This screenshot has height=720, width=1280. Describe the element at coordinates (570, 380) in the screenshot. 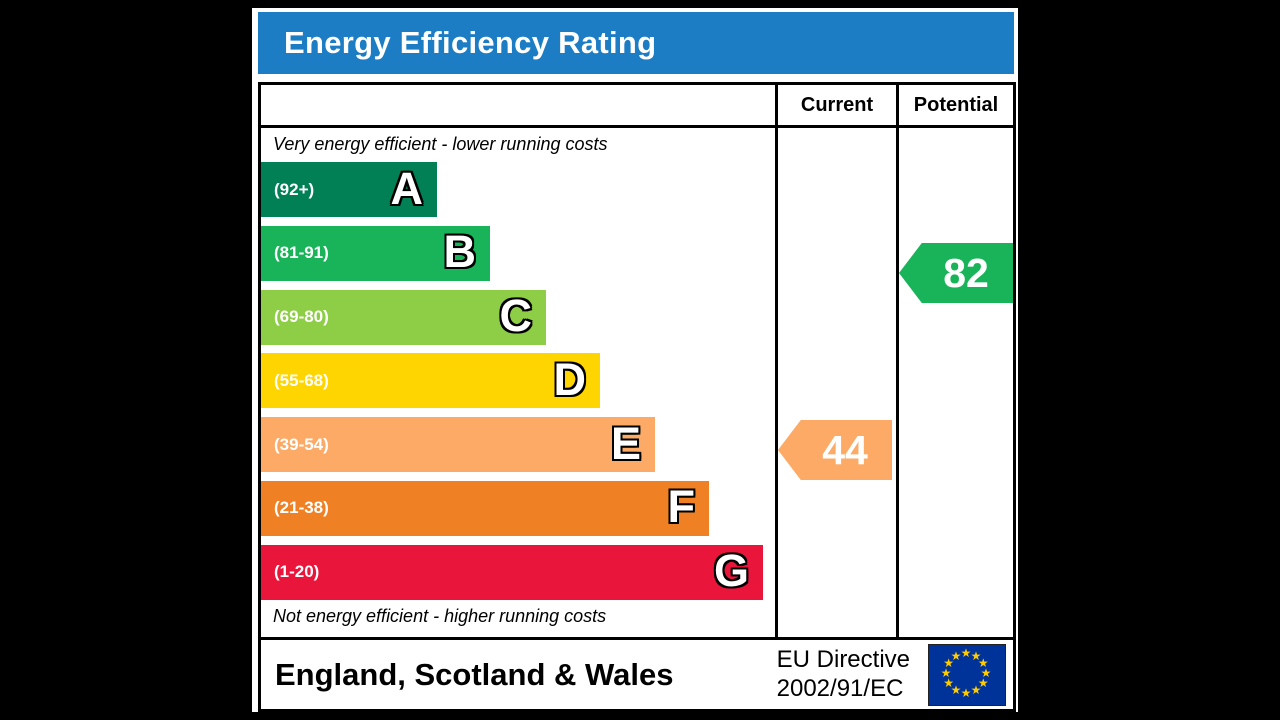

I see `band-letter: D` at that location.